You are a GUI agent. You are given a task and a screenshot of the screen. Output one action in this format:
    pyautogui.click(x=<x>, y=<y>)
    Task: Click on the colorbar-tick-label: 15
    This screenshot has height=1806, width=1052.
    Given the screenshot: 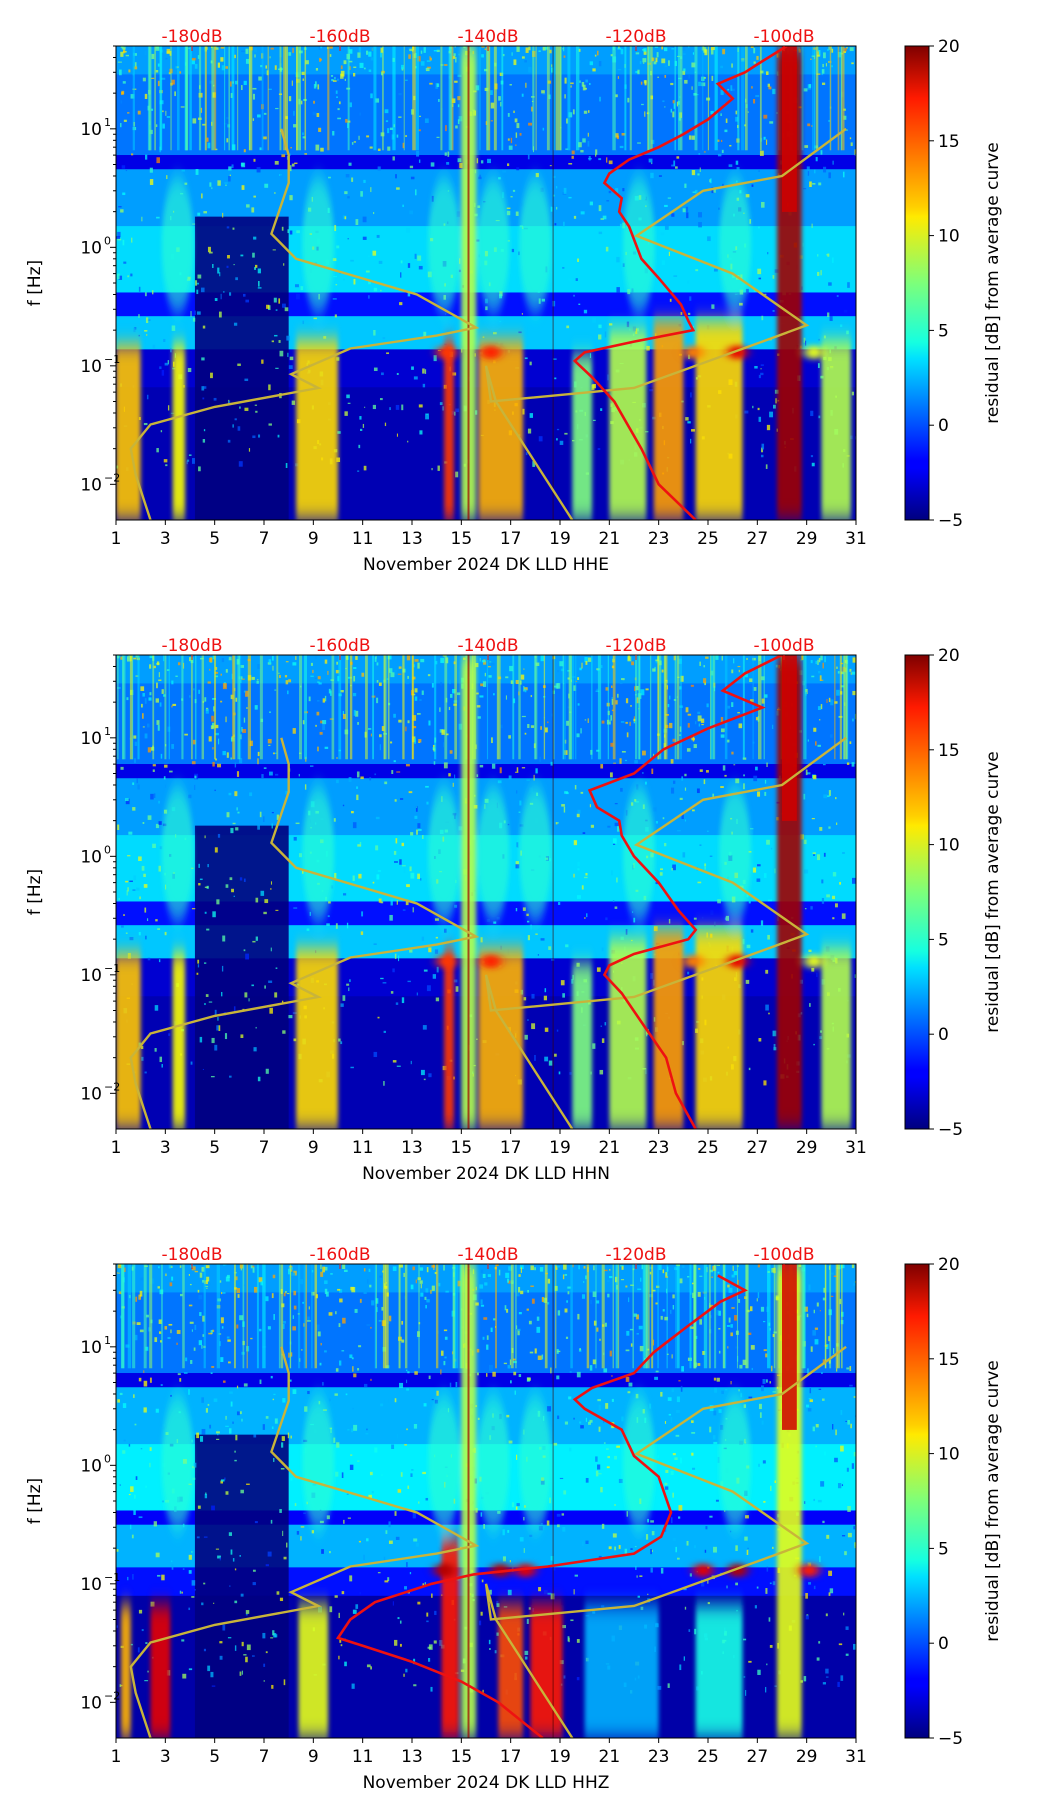 What is the action you would take?
    pyautogui.click(x=949, y=142)
    